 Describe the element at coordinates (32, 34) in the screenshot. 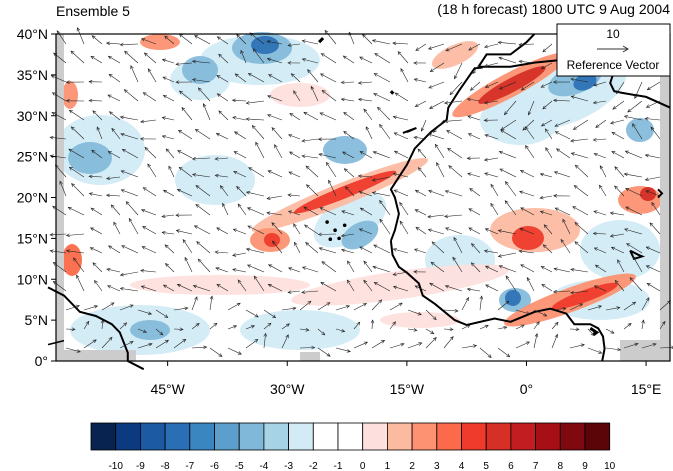

I see `lat-tick-label: 40°N` at that location.